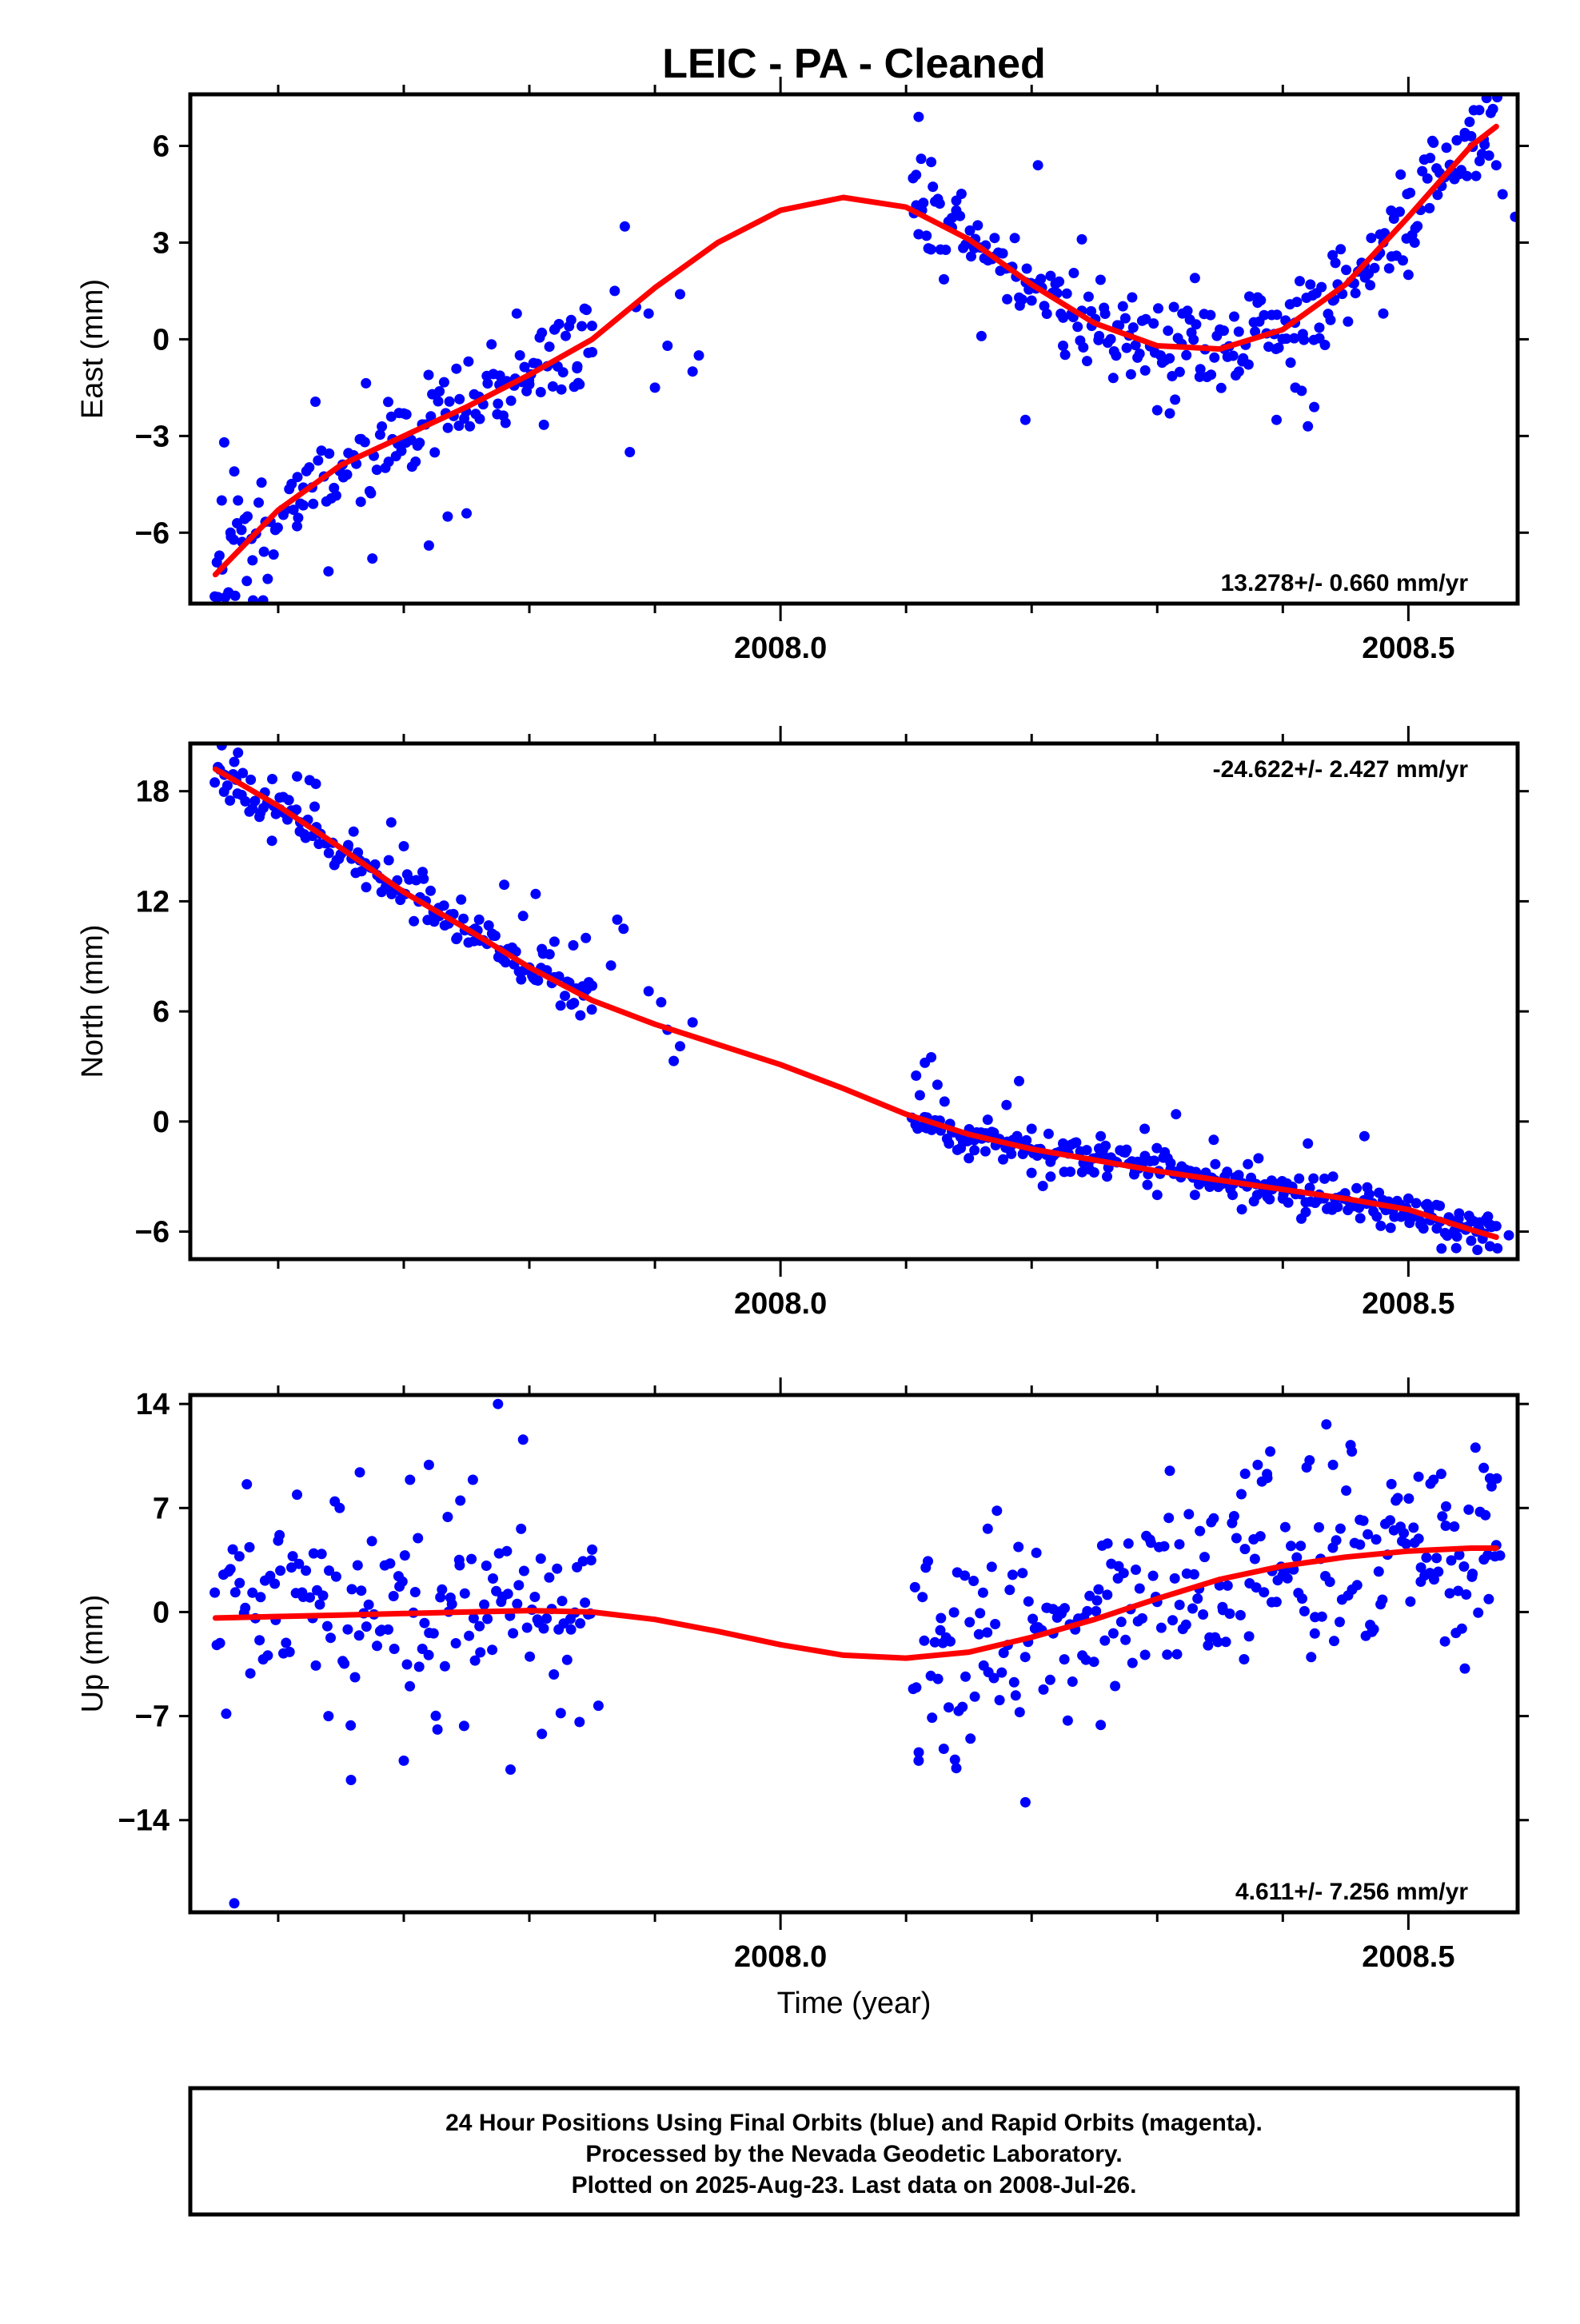  I want to click on x-tick-label: 2008.5, so click(1408, 1957).